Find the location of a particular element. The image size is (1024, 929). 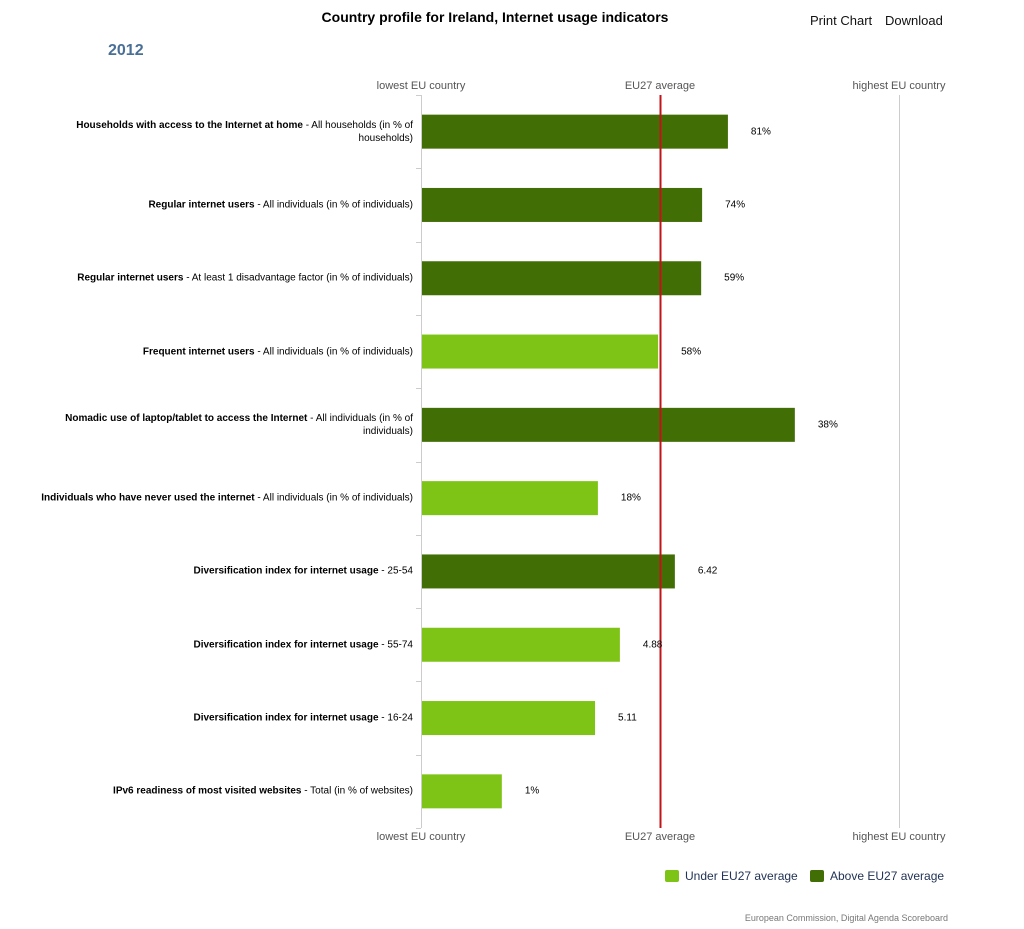

value-label: 5.11 is located at coordinates (627, 718).